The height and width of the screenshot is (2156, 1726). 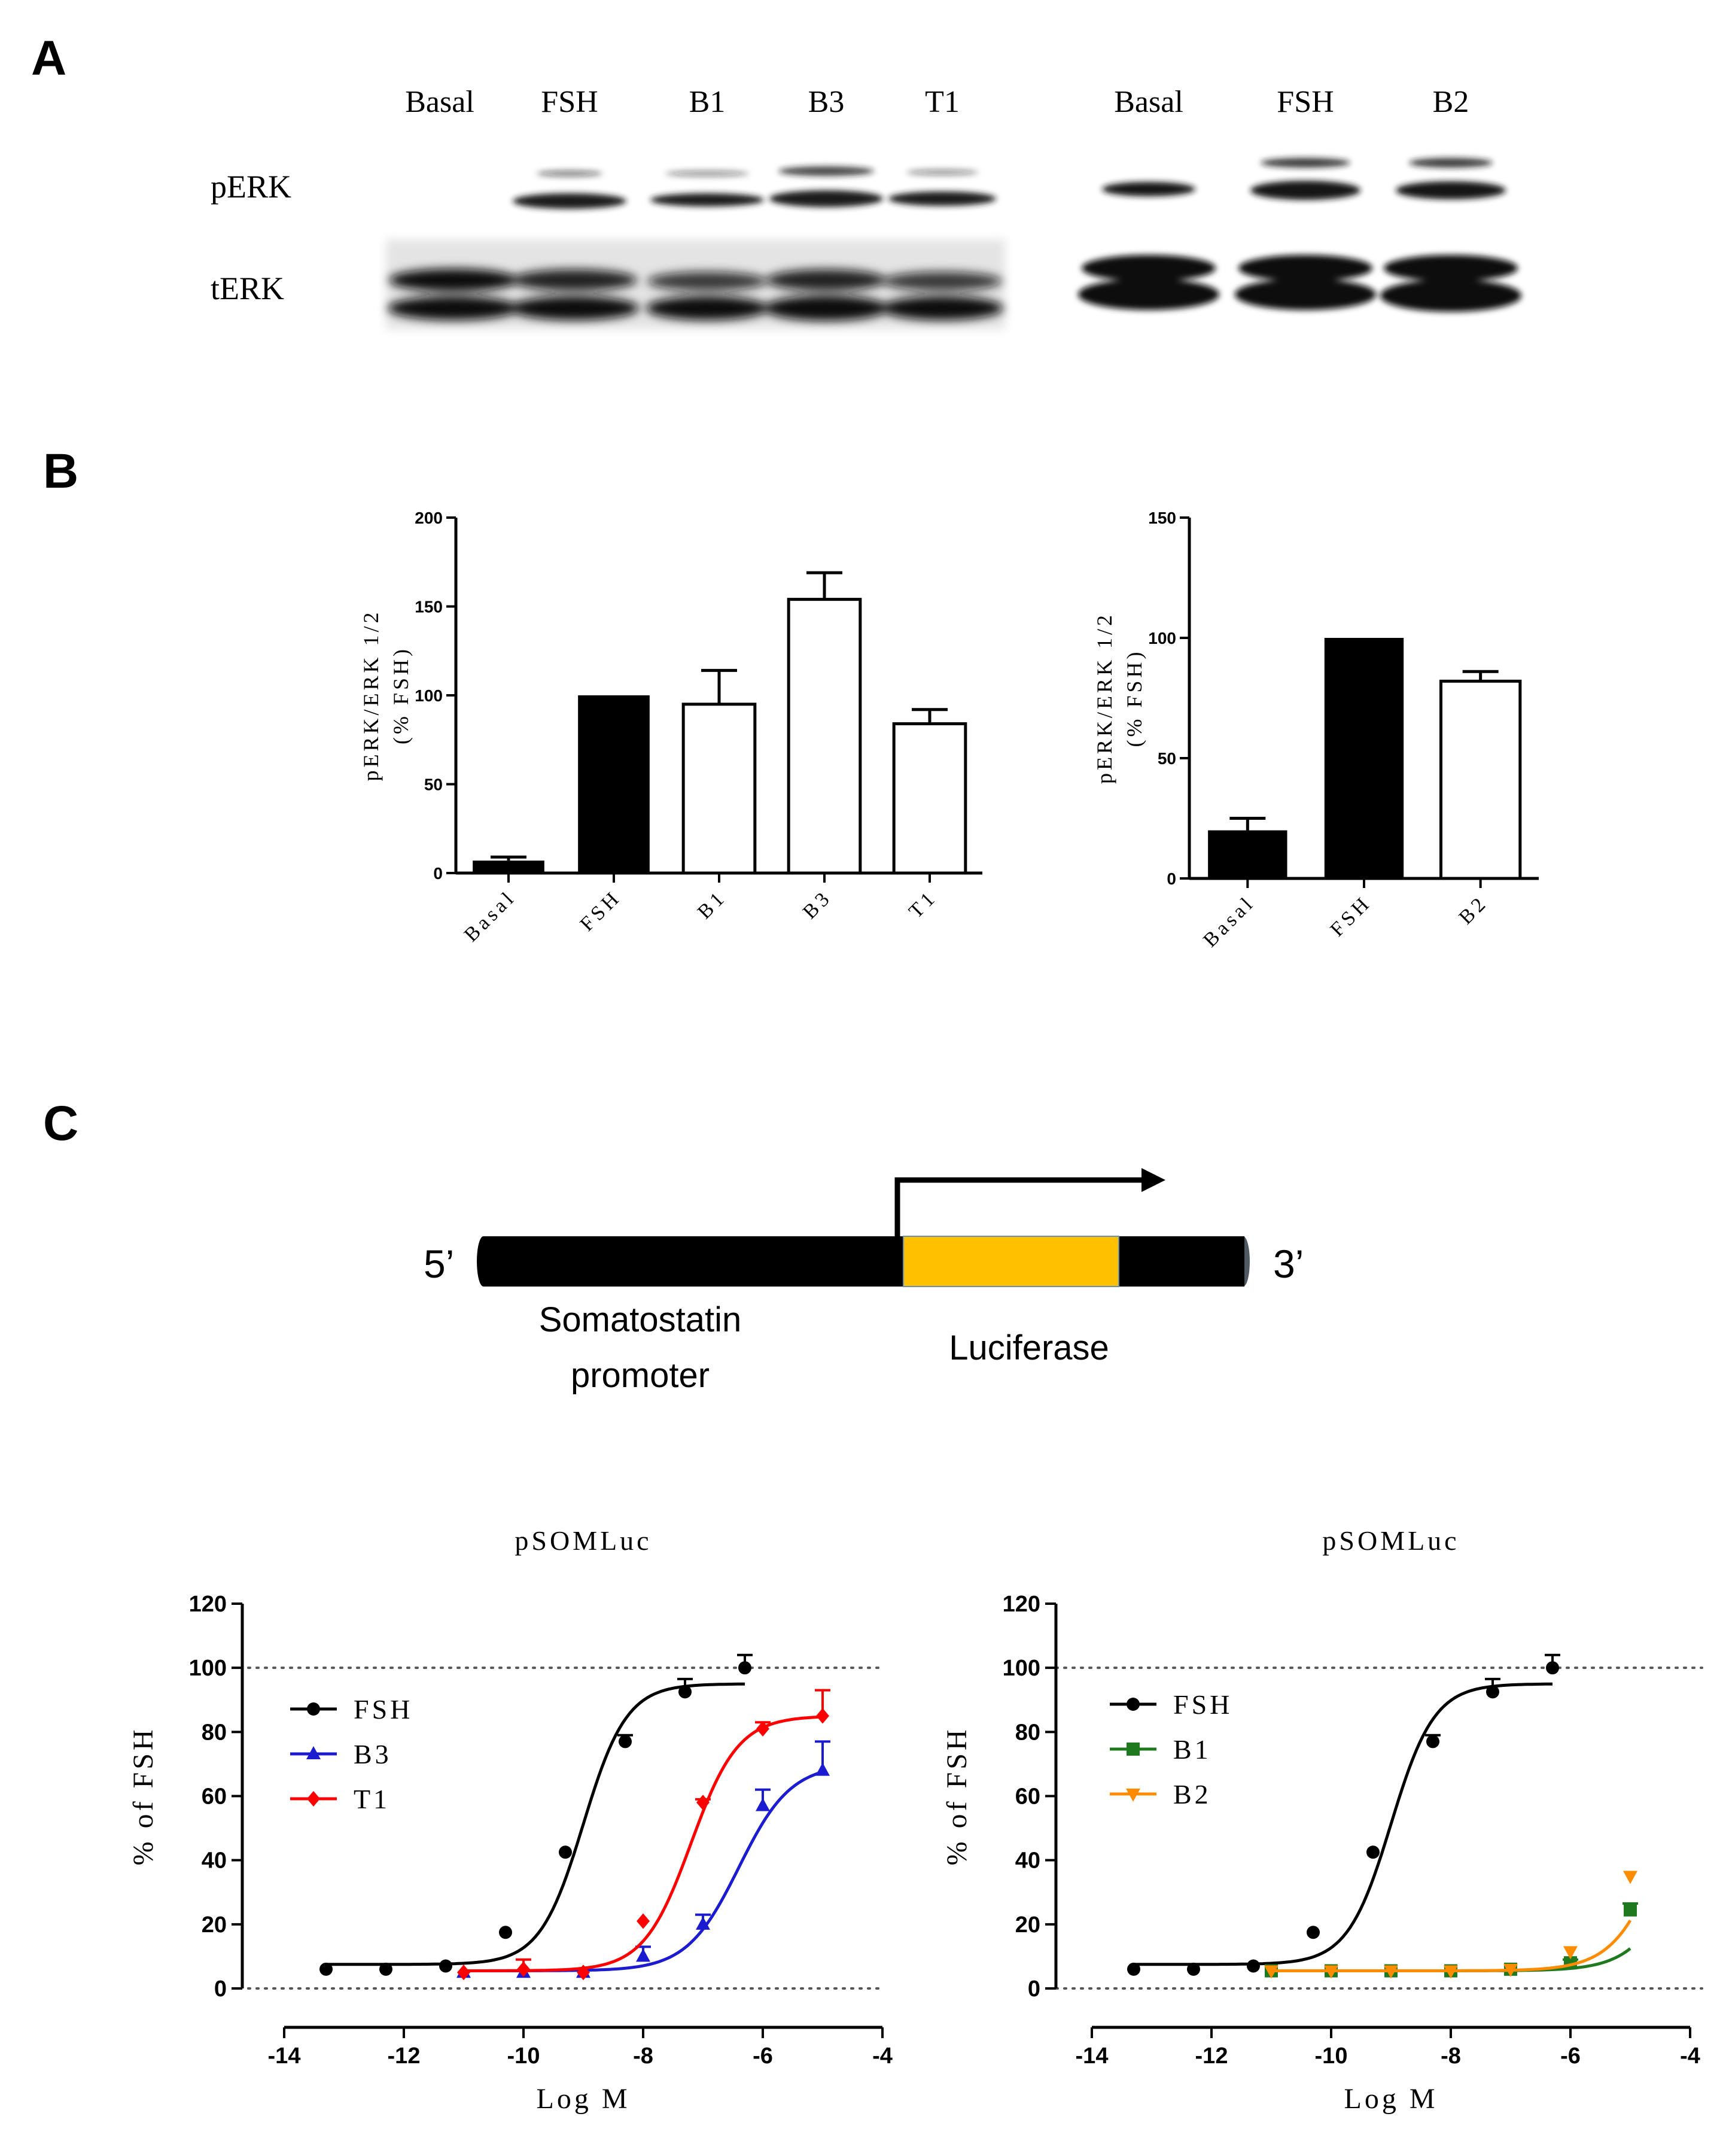 What do you see at coordinates (640, 1319) in the screenshot?
I see `promoter-label-line1: Somatostatin` at bounding box center [640, 1319].